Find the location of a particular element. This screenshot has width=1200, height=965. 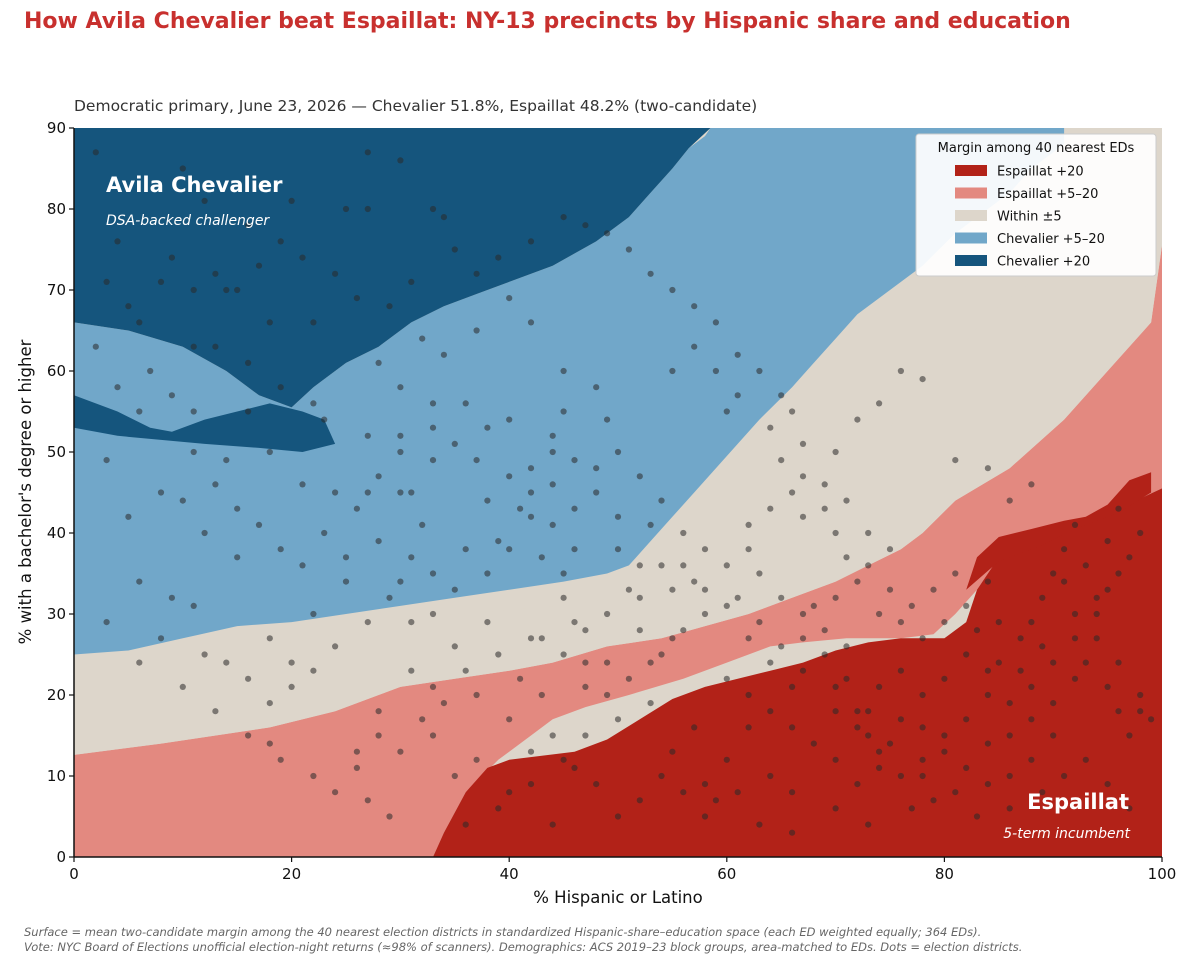

legend-swatch is located at coordinates (971, 193).